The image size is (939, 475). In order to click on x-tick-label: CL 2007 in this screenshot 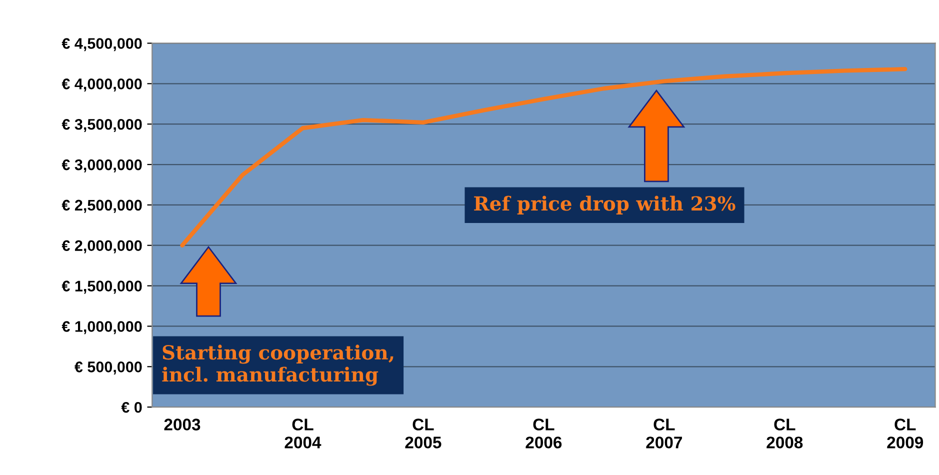, I will do `click(664, 433)`.